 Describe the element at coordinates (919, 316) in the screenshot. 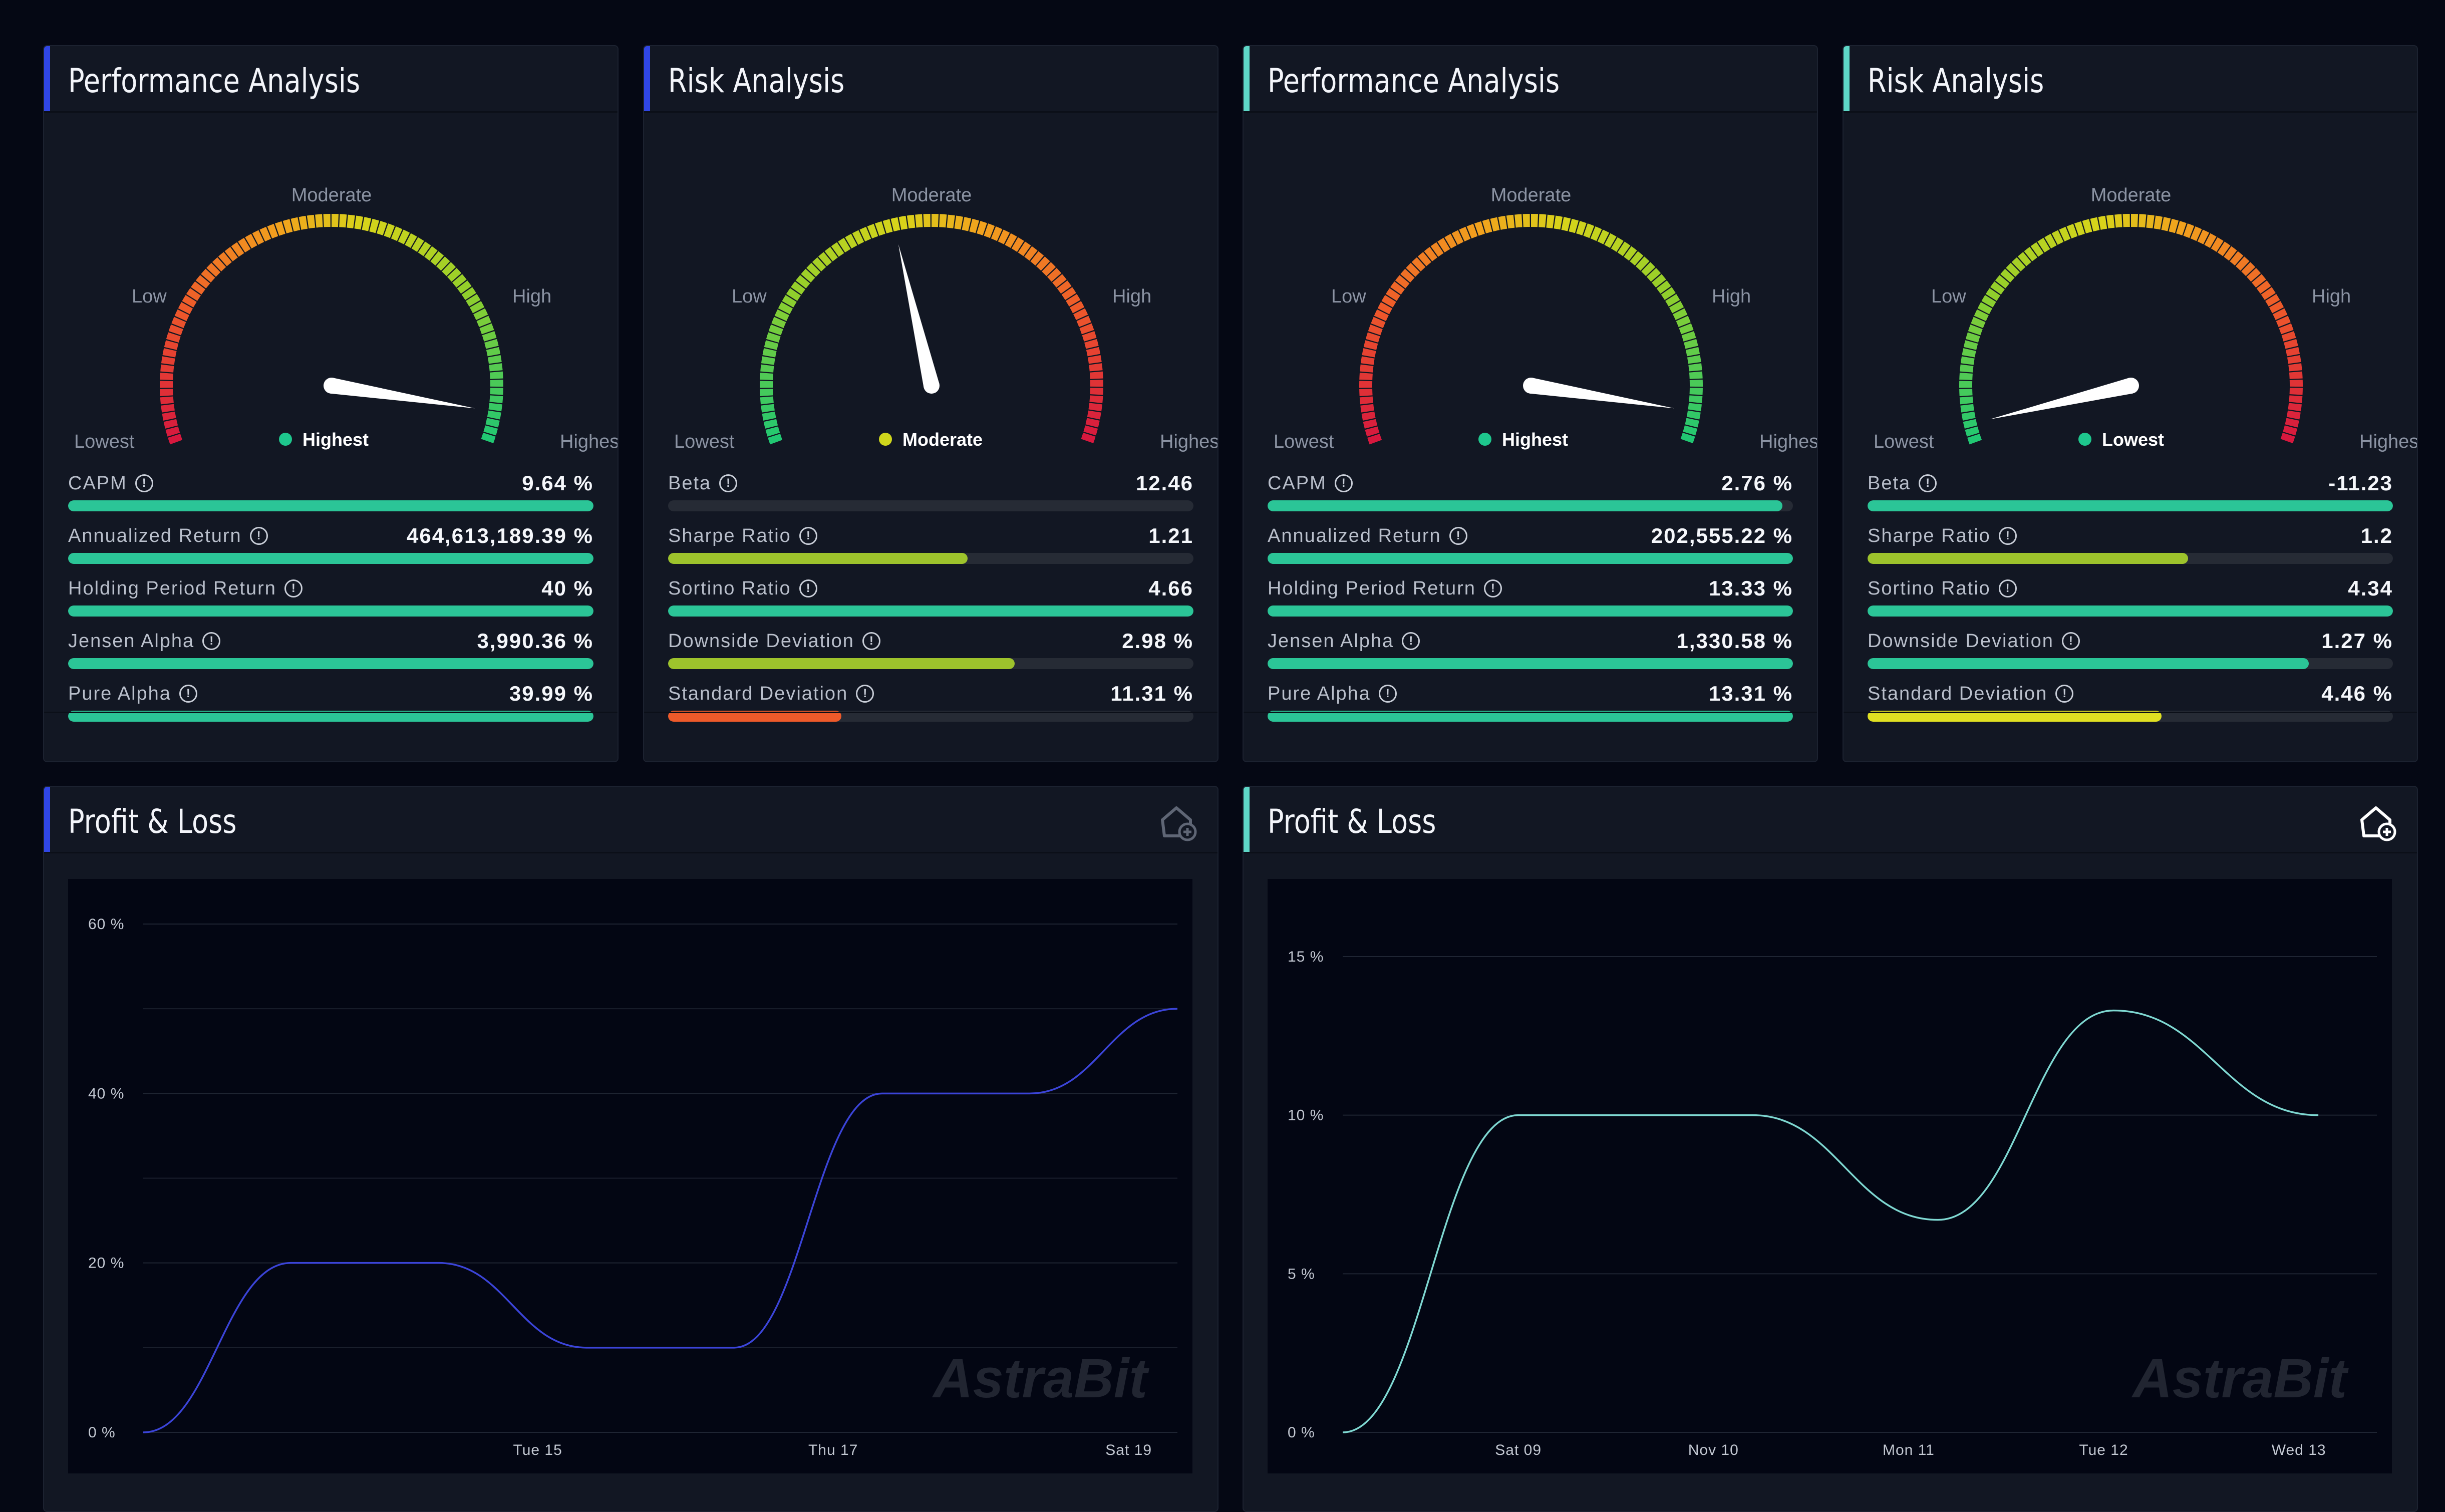

I see `gauge-needle` at that location.